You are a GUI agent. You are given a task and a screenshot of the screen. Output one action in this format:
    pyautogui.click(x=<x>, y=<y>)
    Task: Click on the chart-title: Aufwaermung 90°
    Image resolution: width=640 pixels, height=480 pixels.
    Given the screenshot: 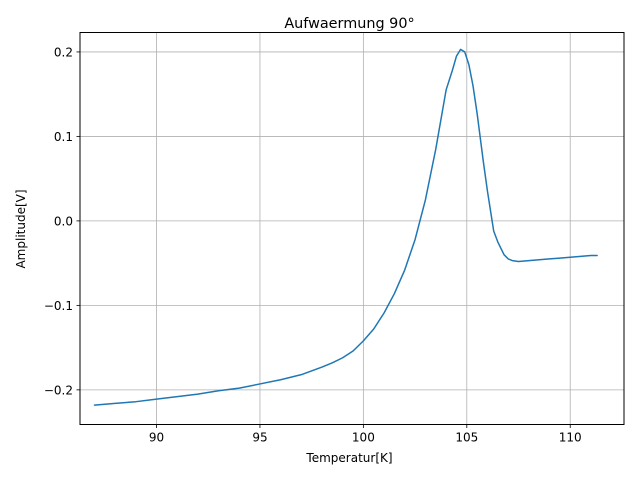 What is the action you would take?
    pyautogui.click(x=349, y=24)
    